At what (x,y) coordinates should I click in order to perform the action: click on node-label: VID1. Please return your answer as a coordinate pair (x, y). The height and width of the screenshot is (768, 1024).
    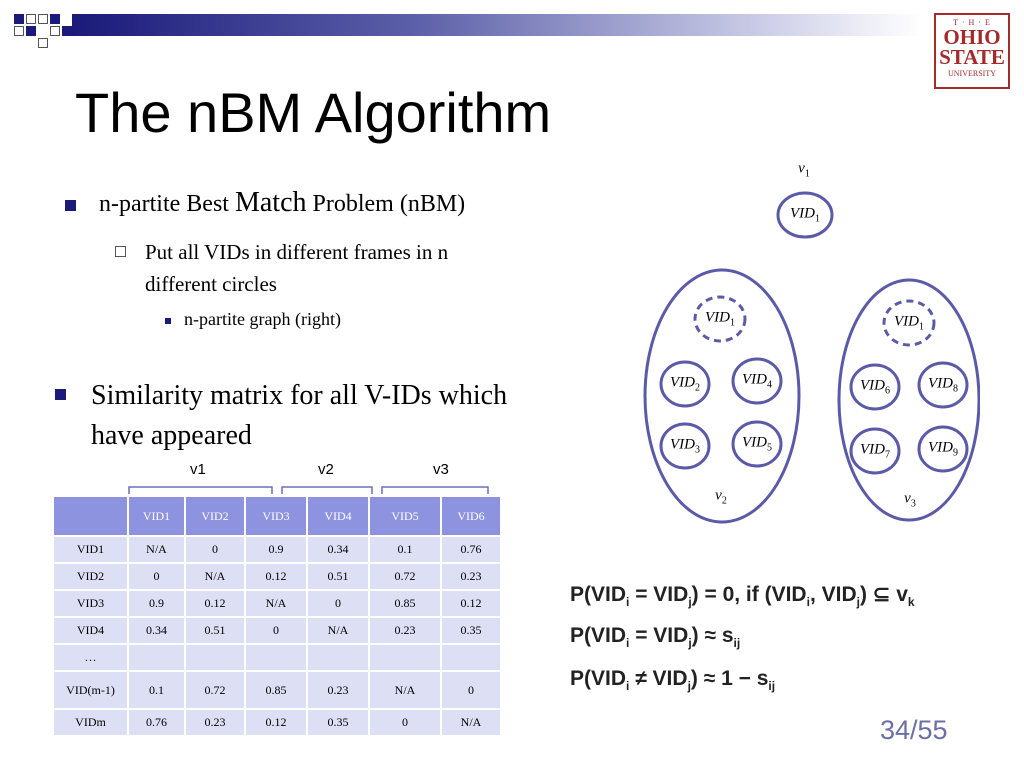
    Looking at the image, I should click on (720, 319).